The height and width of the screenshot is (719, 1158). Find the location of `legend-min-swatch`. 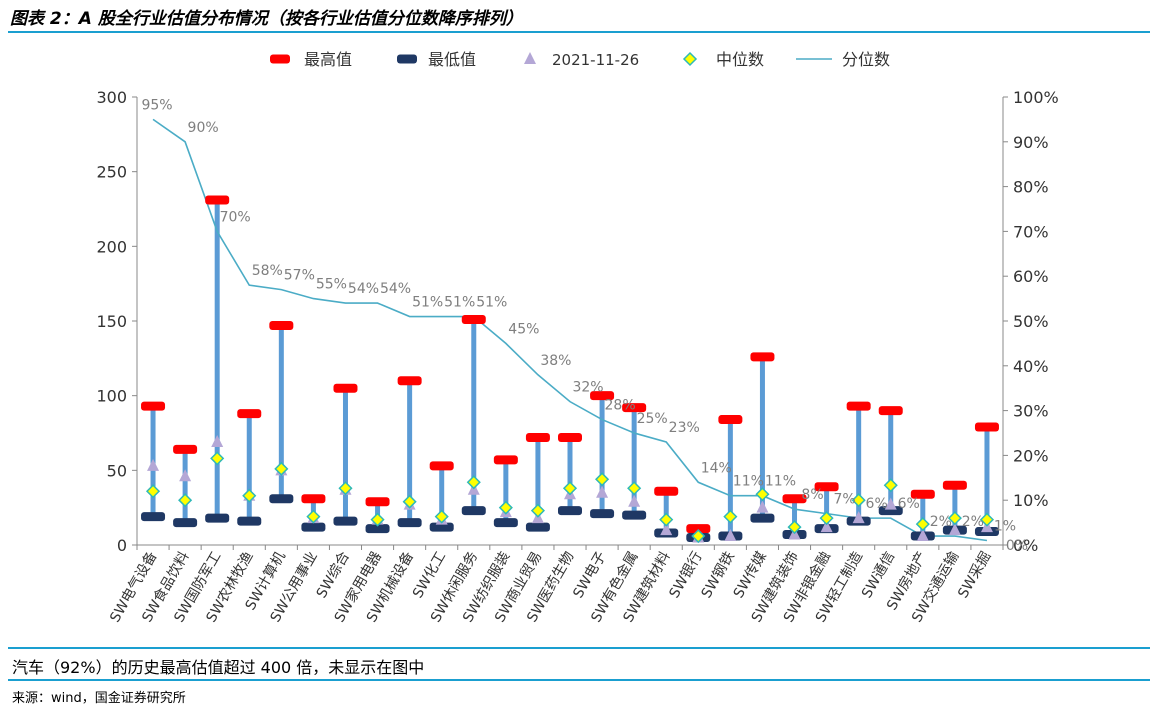

legend-min-swatch is located at coordinates (407, 59).